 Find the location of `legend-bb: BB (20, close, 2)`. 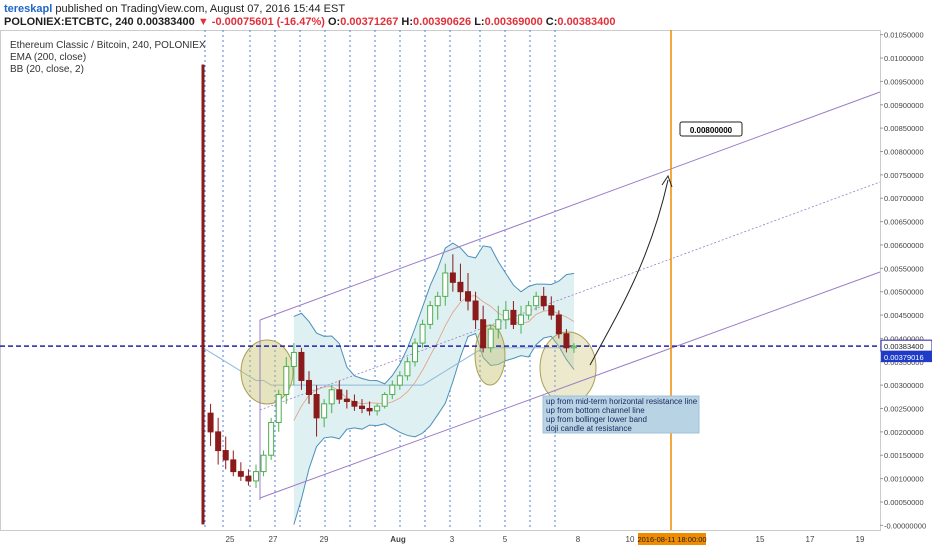

legend-bb: BB (20, close, 2) is located at coordinates (47, 69).